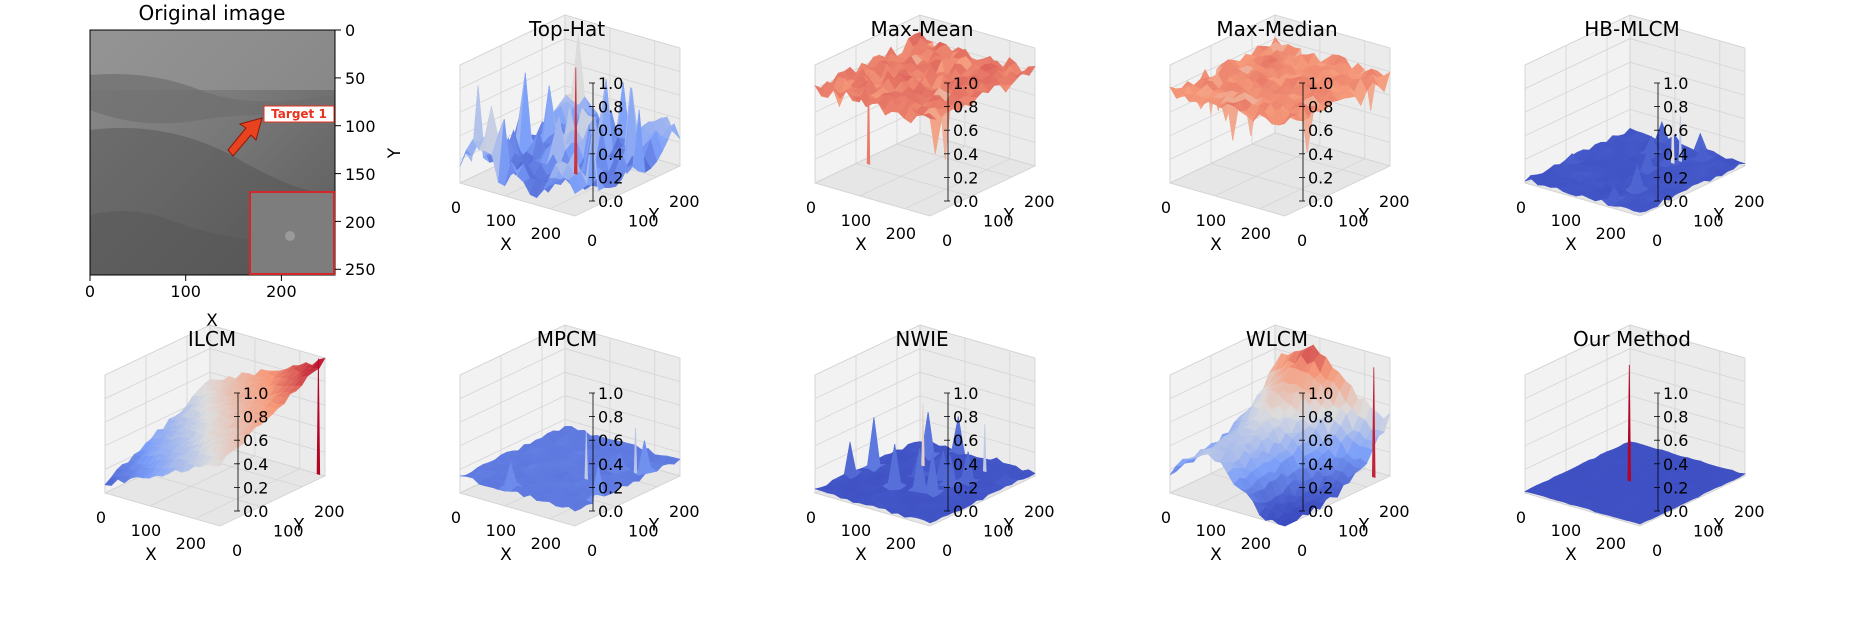  I want to click on original-y-tick: 50, so click(355, 78).